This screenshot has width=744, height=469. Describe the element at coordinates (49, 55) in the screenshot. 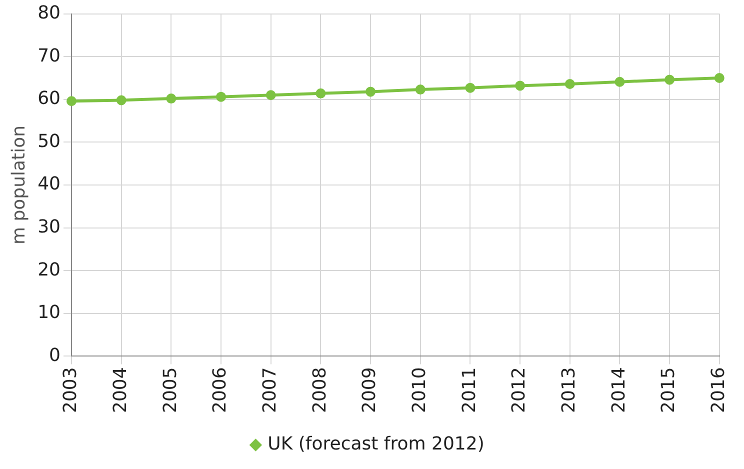

I see `y-tick-label: 70` at that location.